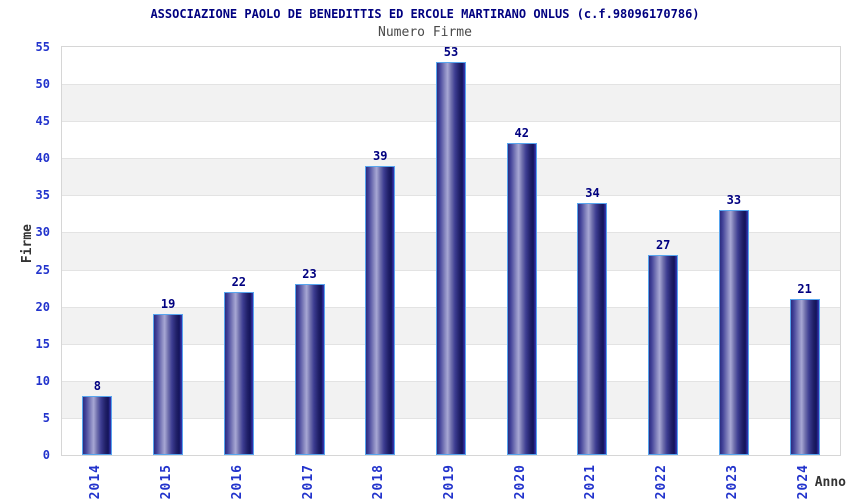  What do you see at coordinates (42, 343) in the screenshot?
I see `y-tick-label: 15` at bounding box center [42, 343].